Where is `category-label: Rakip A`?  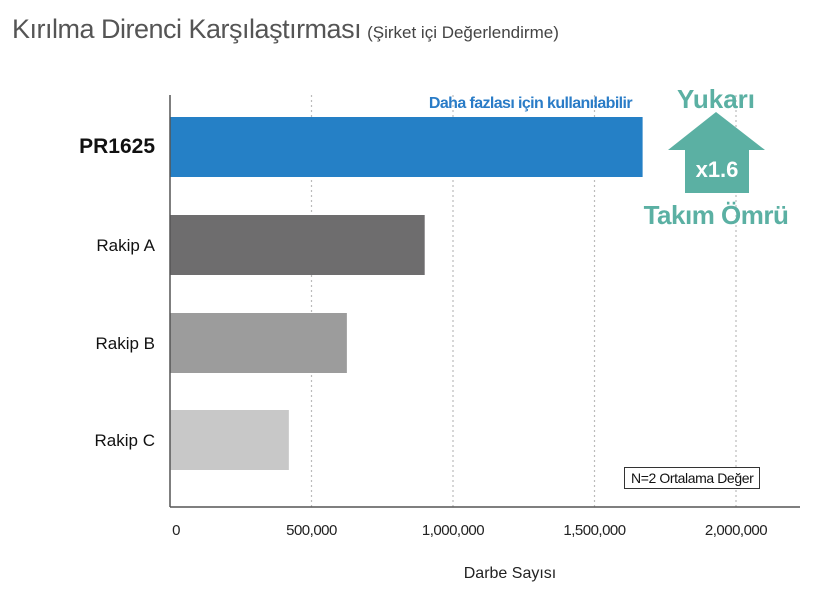
category-label: Rakip A is located at coordinates (125, 245).